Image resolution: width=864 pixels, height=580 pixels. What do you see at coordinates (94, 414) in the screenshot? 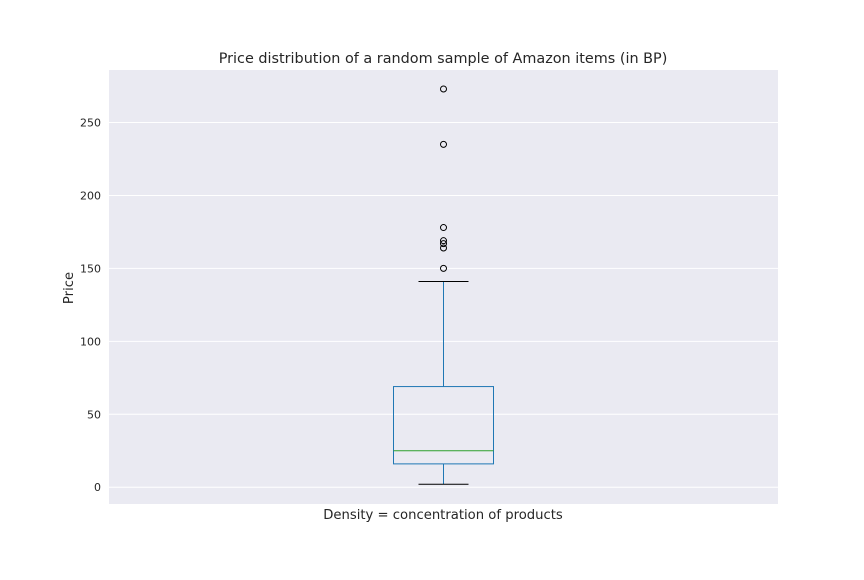
I see `y-tick-label-50: 50` at bounding box center [94, 414].